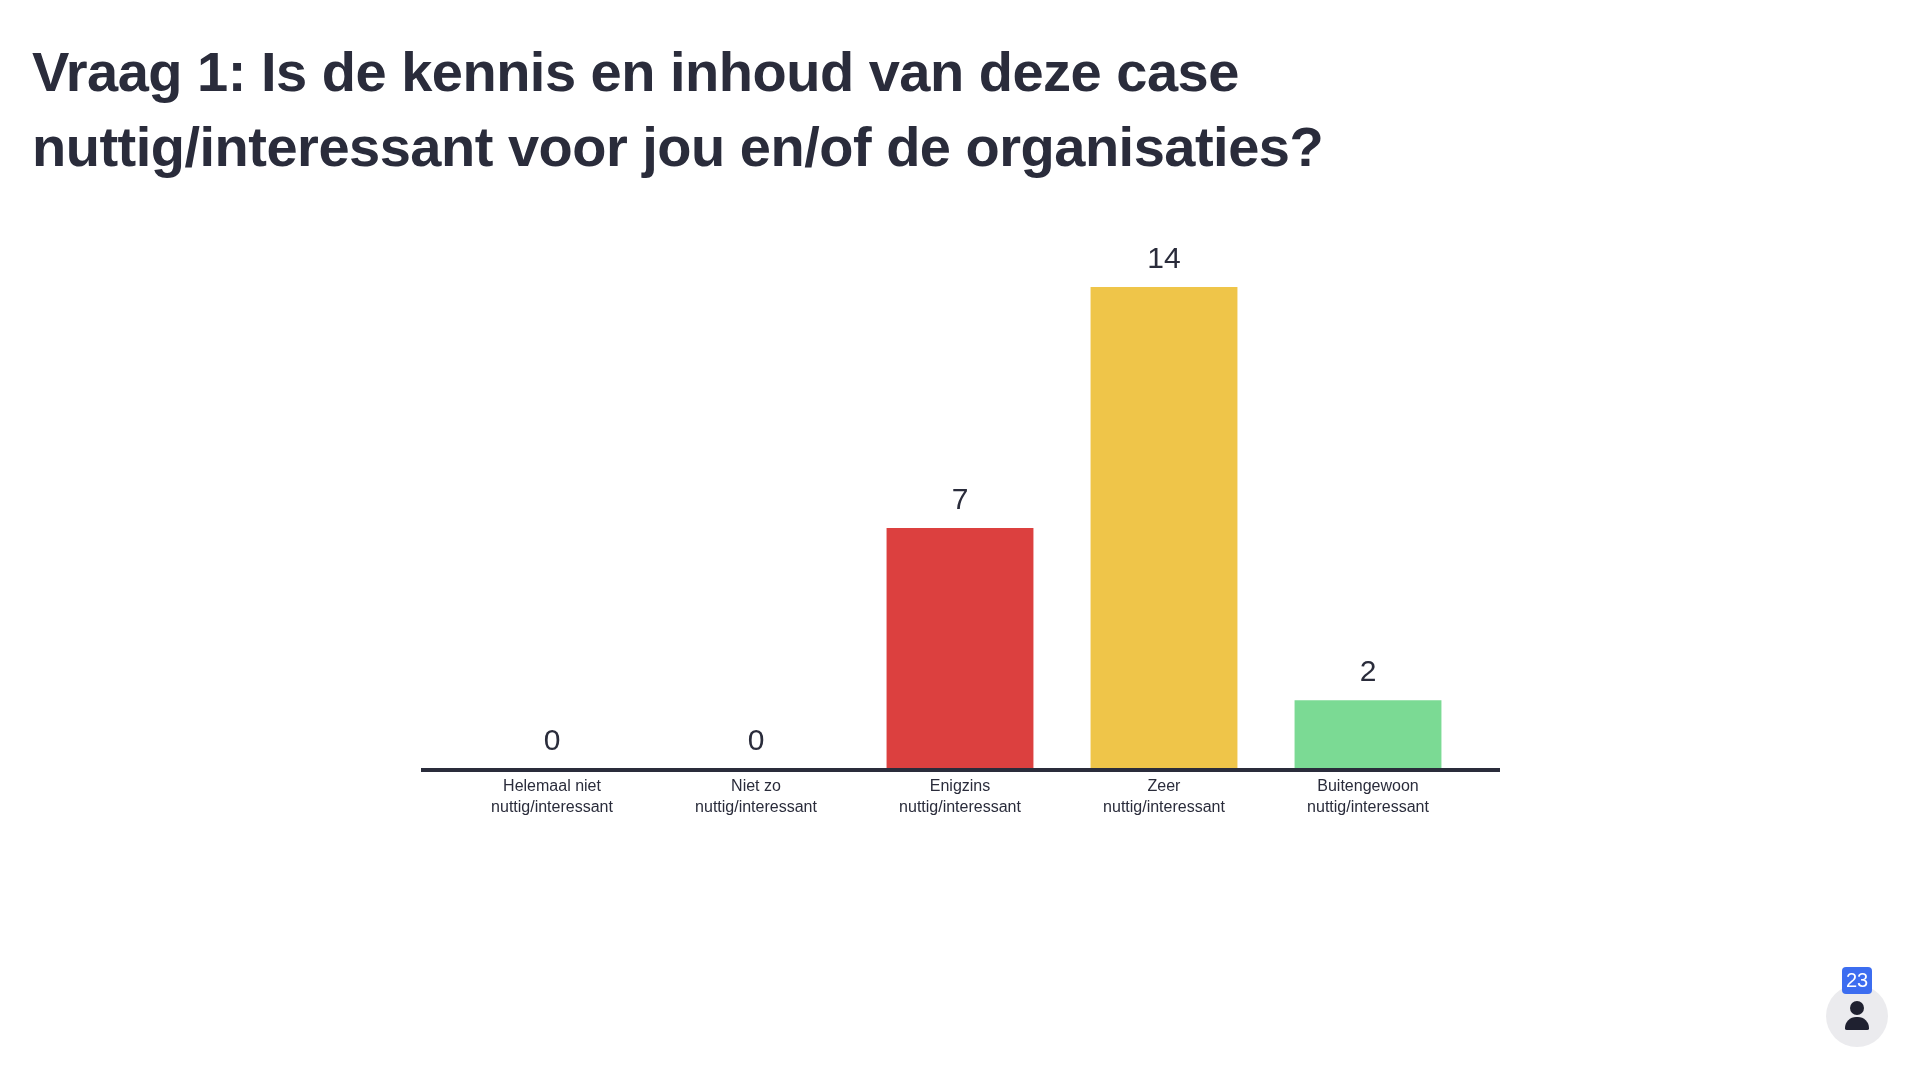 This screenshot has width=1920, height=1080. Describe the element at coordinates (960, 499) in the screenshot. I see `data-label: 7` at that location.